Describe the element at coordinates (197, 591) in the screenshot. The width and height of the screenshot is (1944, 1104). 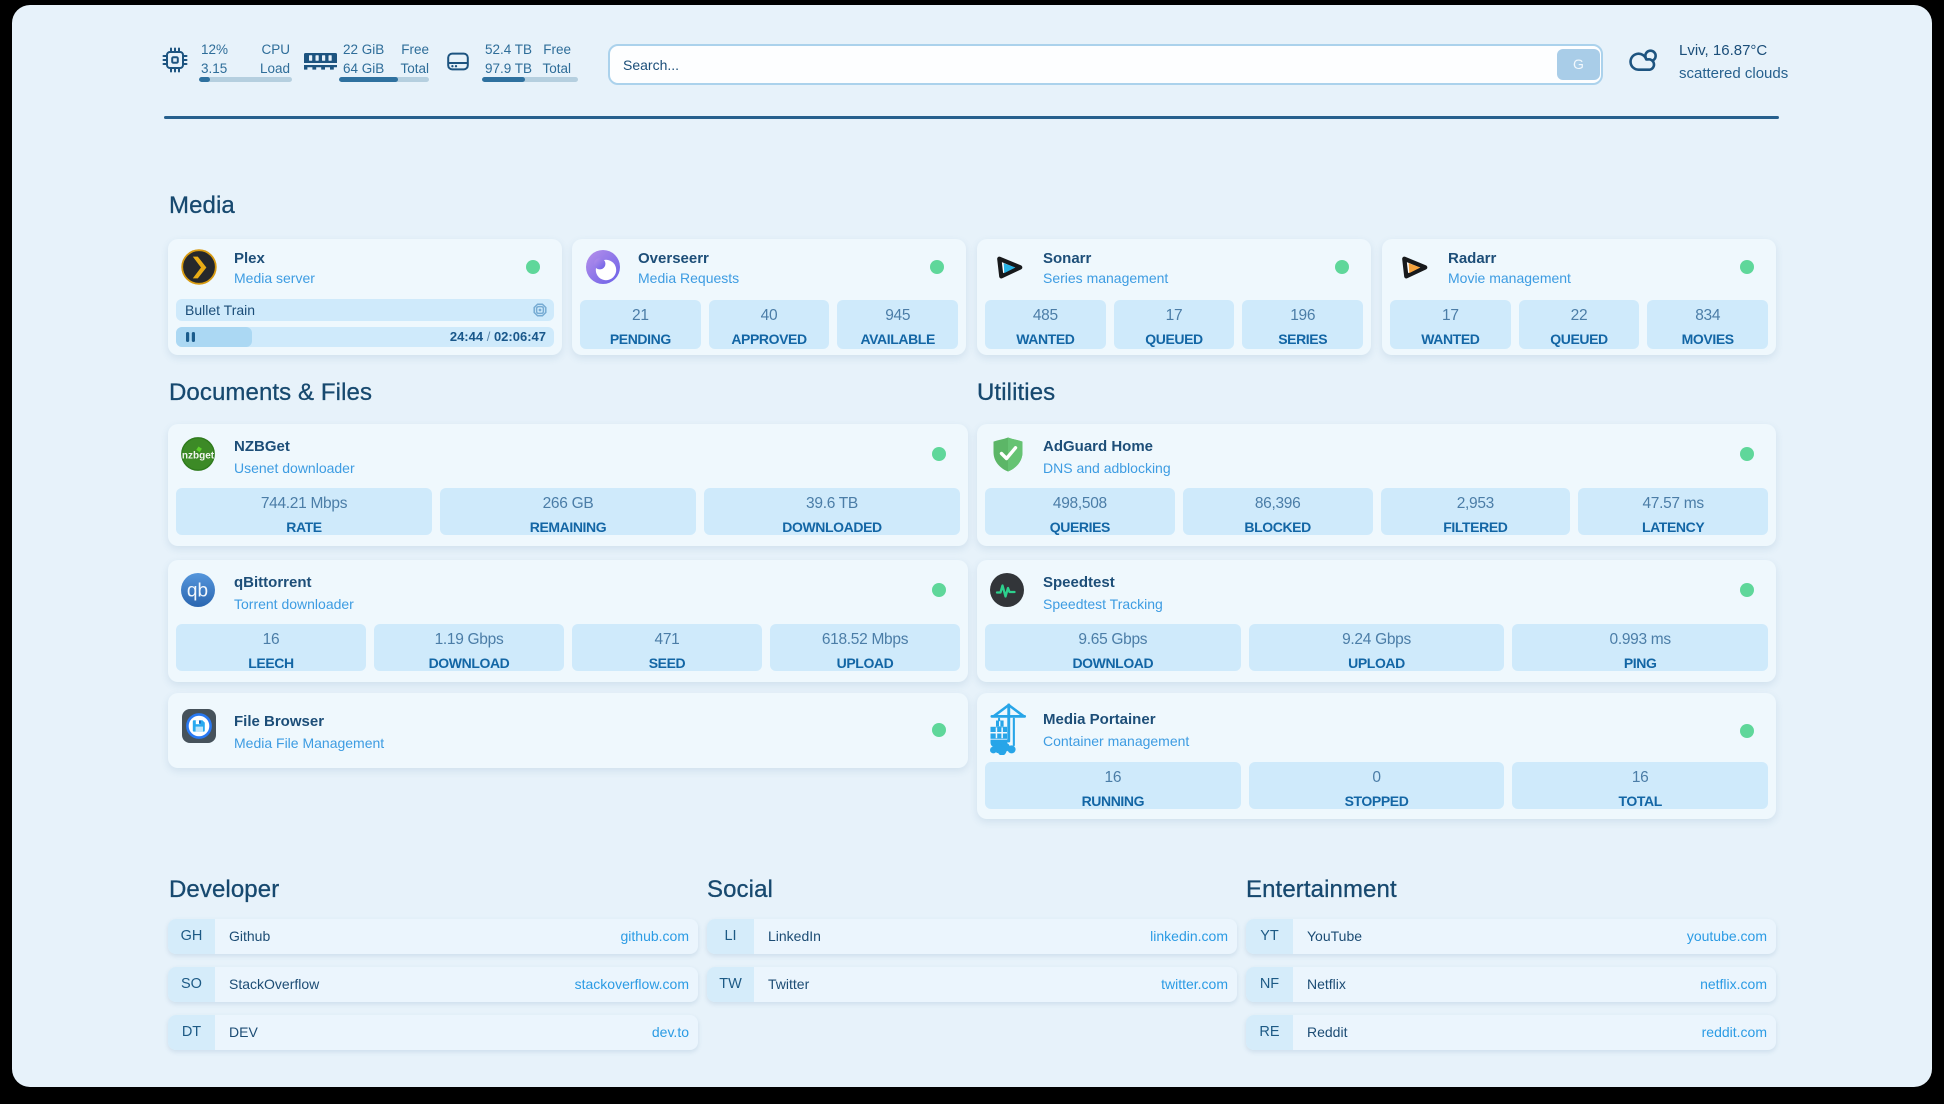
I see `svg-text: qb` at that location.